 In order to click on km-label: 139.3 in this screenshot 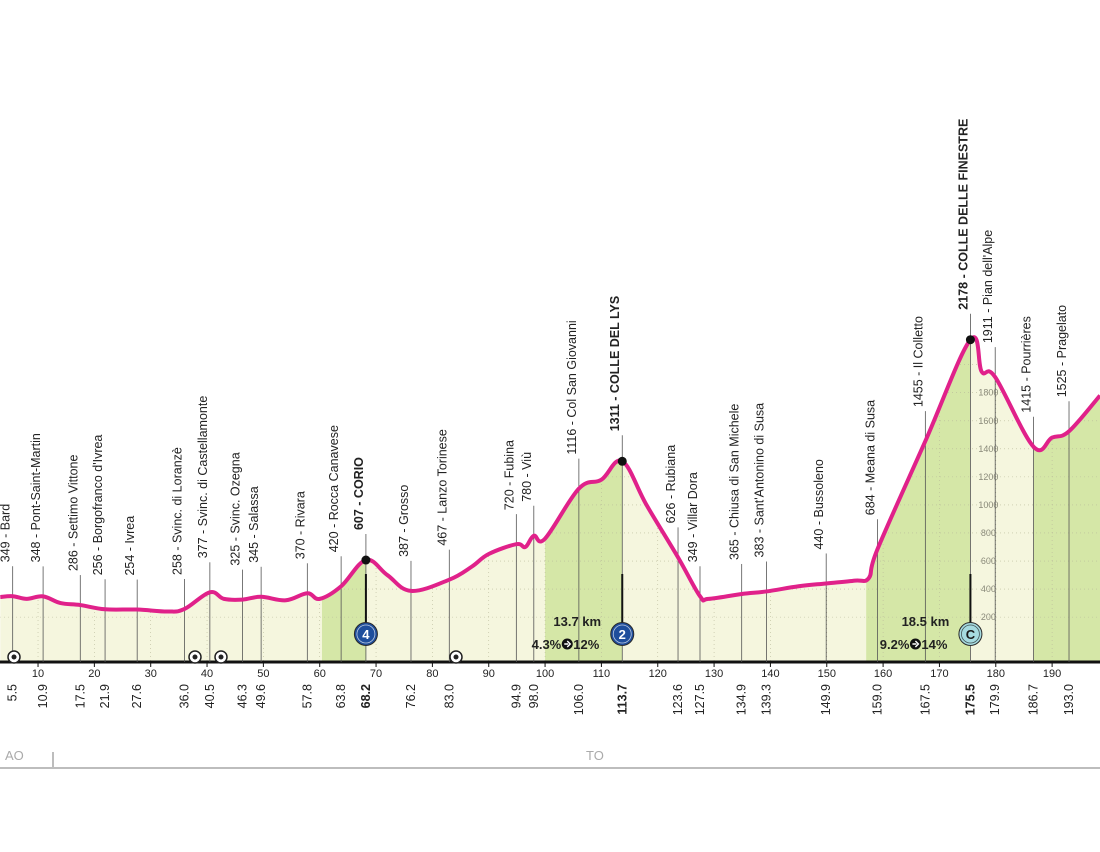, I will do `click(766, 699)`.